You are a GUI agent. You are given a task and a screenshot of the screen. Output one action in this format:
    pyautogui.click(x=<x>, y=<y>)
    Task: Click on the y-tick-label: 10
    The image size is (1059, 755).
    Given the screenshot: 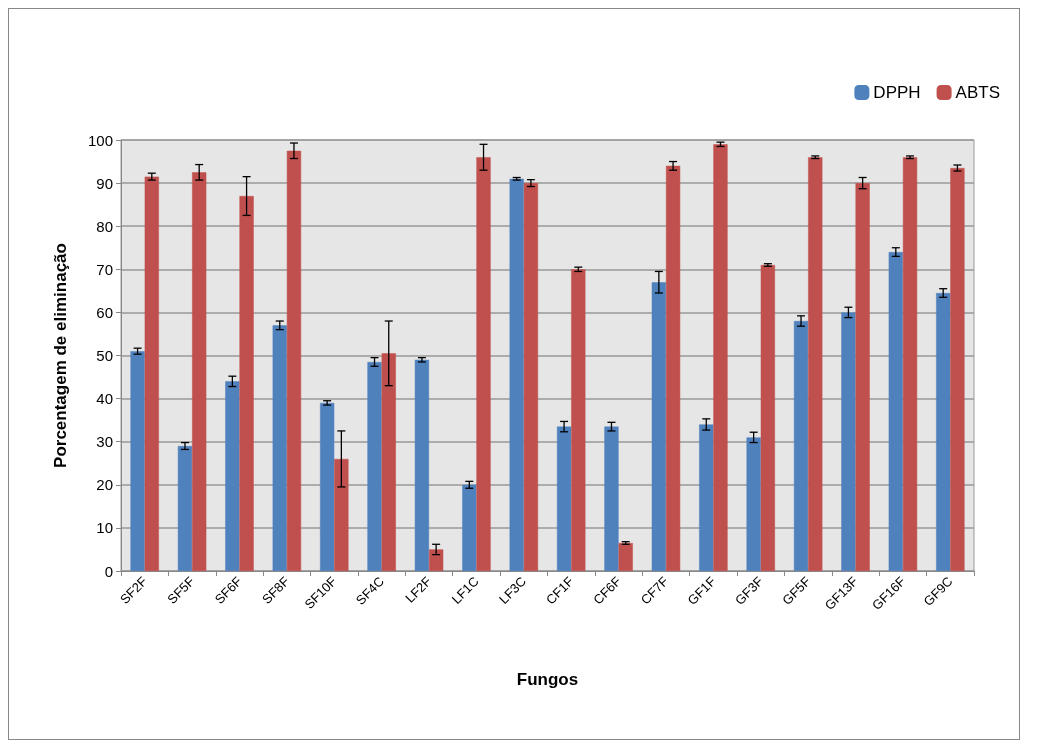 What is the action you would take?
    pyautogui.click(x=104, y=528)
    